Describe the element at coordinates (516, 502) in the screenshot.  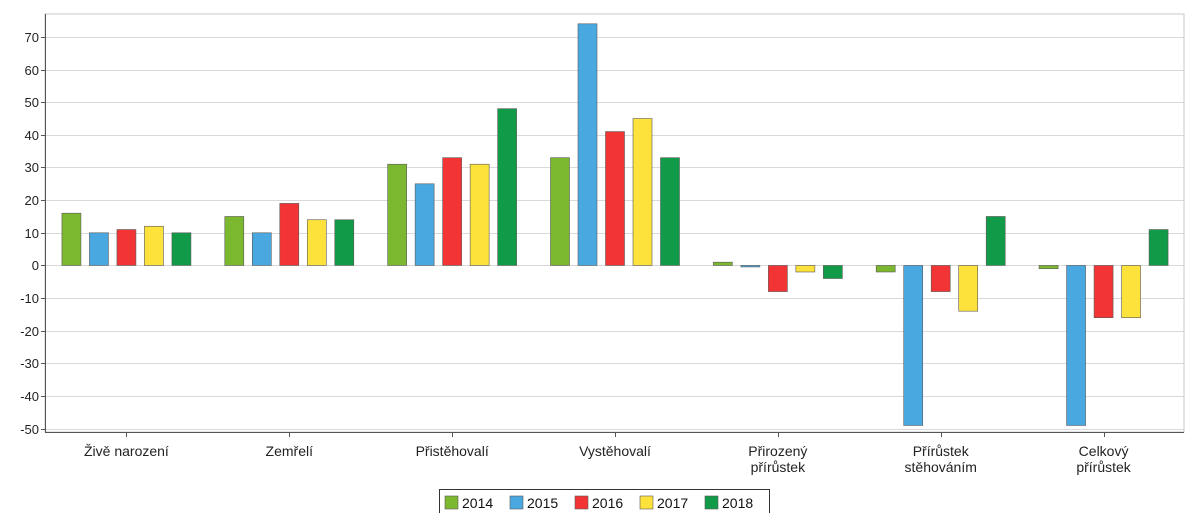
I see `legend-swatch-2015` at that location.